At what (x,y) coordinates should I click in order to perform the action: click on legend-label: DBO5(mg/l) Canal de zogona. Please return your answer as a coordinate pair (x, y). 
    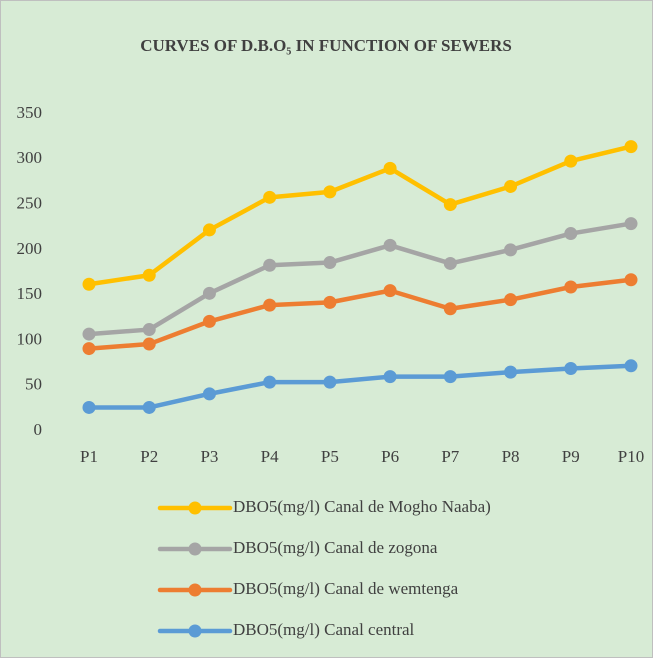
    Looking at the image, I should click on (335, 547).